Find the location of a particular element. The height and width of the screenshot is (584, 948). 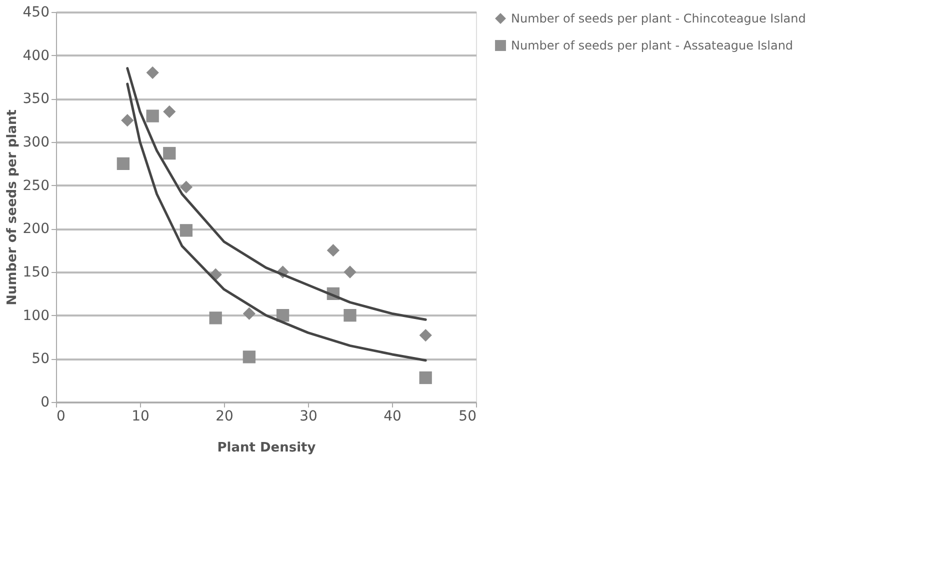

x-tick-label: 30 is located at coordinates (309, 416).